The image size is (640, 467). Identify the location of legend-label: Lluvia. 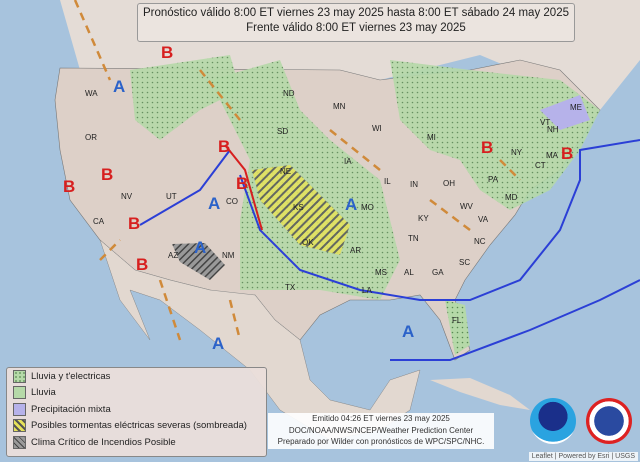
(43, 392).